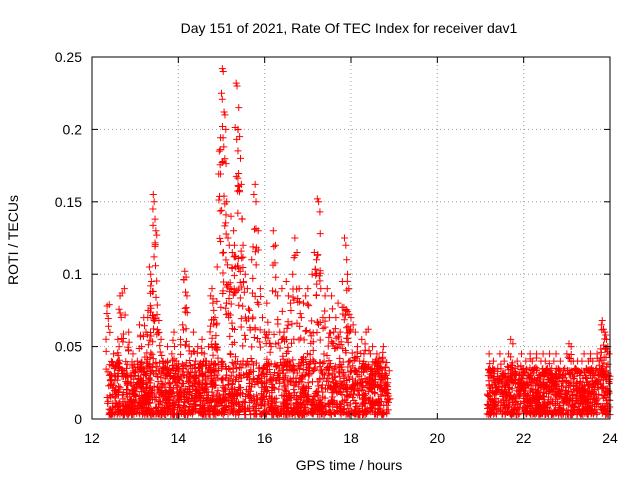 Image resolution: width=640 pixels, height=480 pixels. I want to click on x-axis-label: GPS time / hours, so click(349, 465).